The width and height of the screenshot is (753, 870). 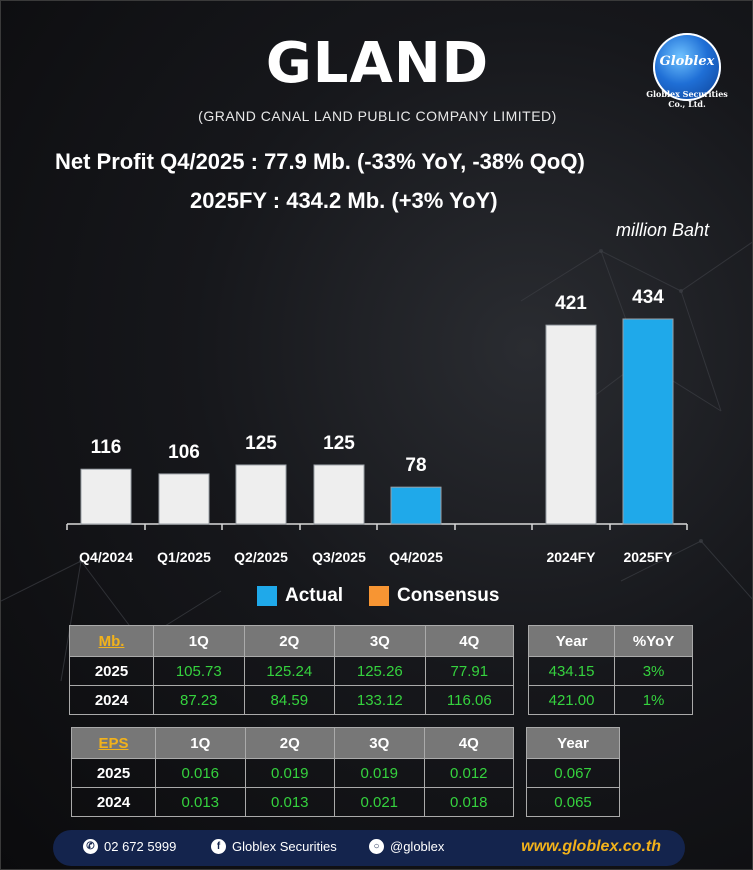 What do you see at coordinates (571, 557) in the screenshot?
I see `x-tick-label: 2024FY` at bounding box center [571, 557].